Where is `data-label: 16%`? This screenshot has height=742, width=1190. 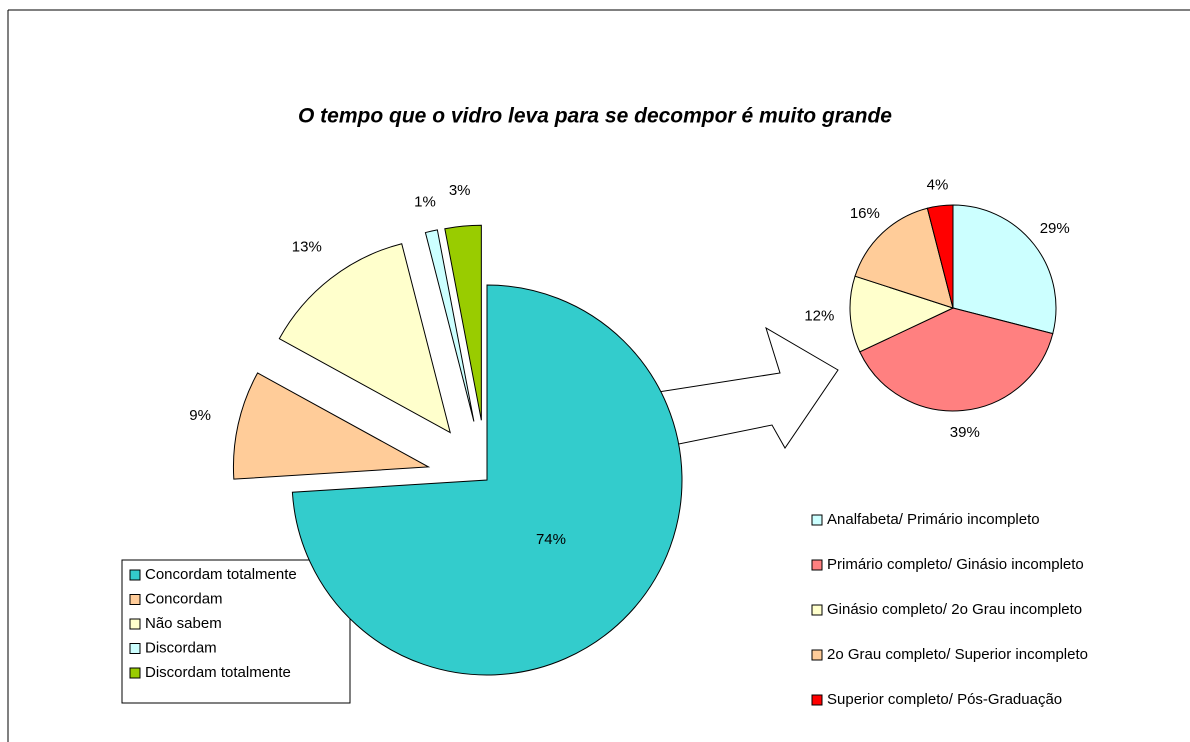 data-label: 16% is located at coordinates (865, 213).